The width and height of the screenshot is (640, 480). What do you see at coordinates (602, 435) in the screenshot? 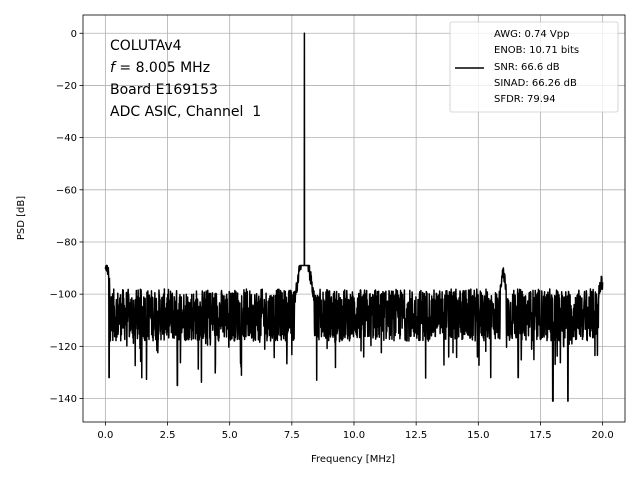
I see `x-tick-label: 20.0` at bounding box center [602, 435].